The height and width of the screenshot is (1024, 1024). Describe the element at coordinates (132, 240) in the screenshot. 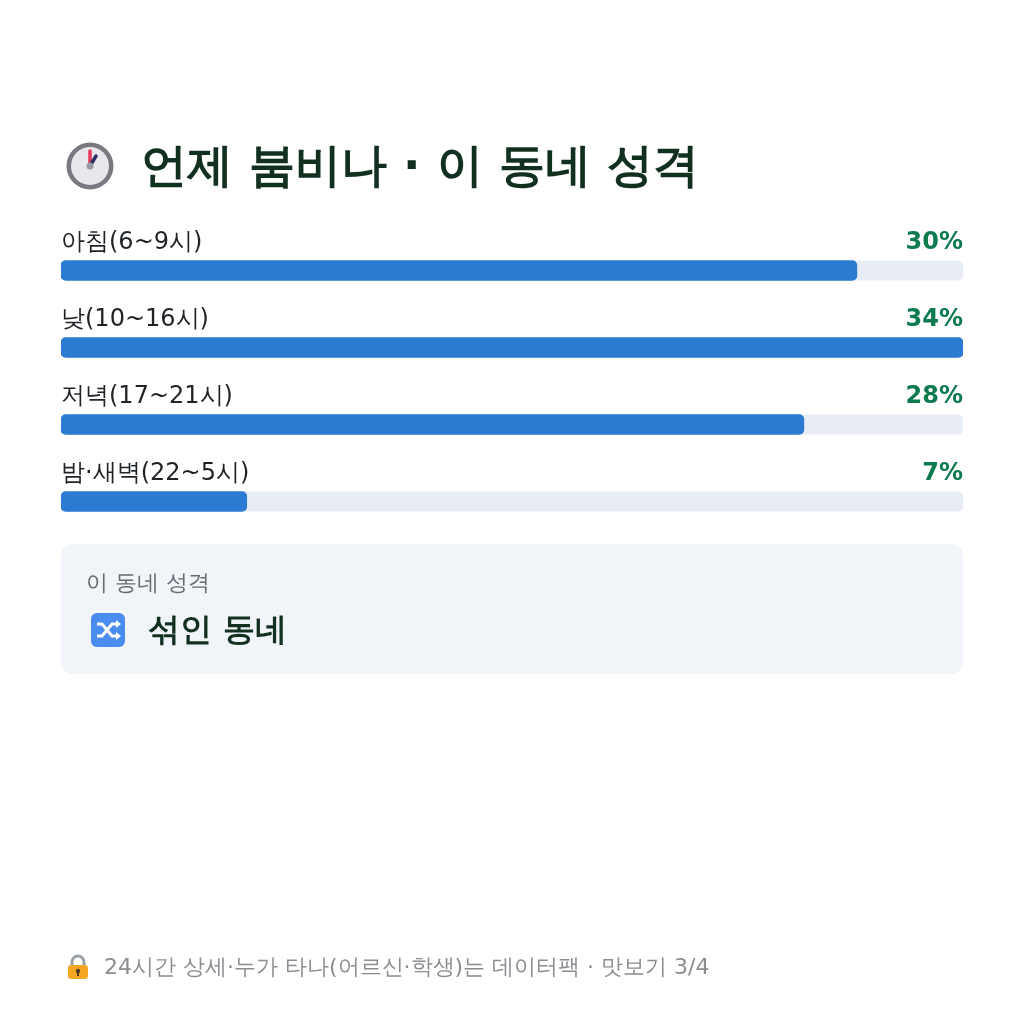

I see `y-tick-label: 아침(6~9시)` at that location.